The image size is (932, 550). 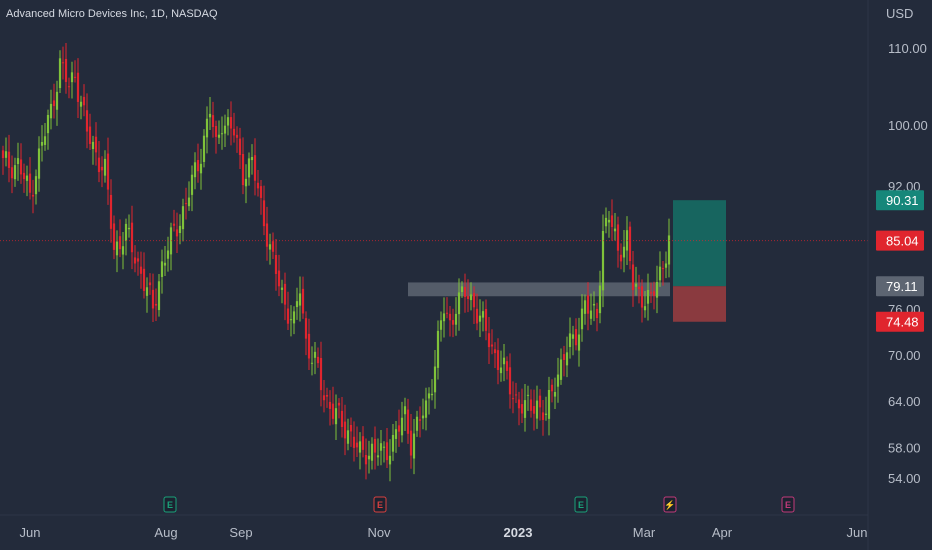 I want to click on profit-target-zone, so click(x=699, y=243).